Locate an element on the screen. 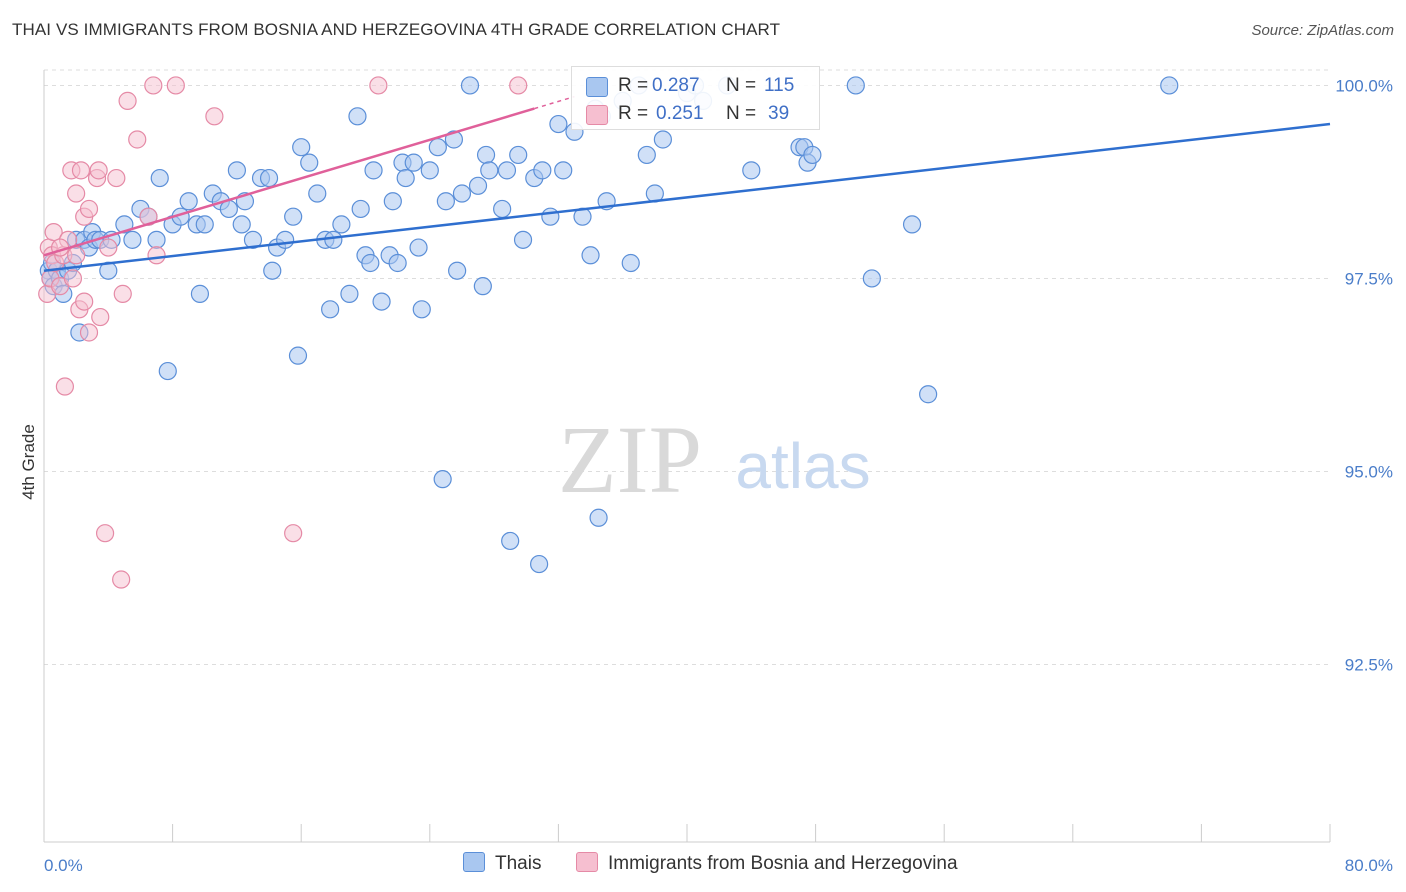 The width and height of the screenshot is (1406, 892). legend-item-bosnia: Immigrants from Bosnia and Herzegovina is located at coordinates (767, 863).